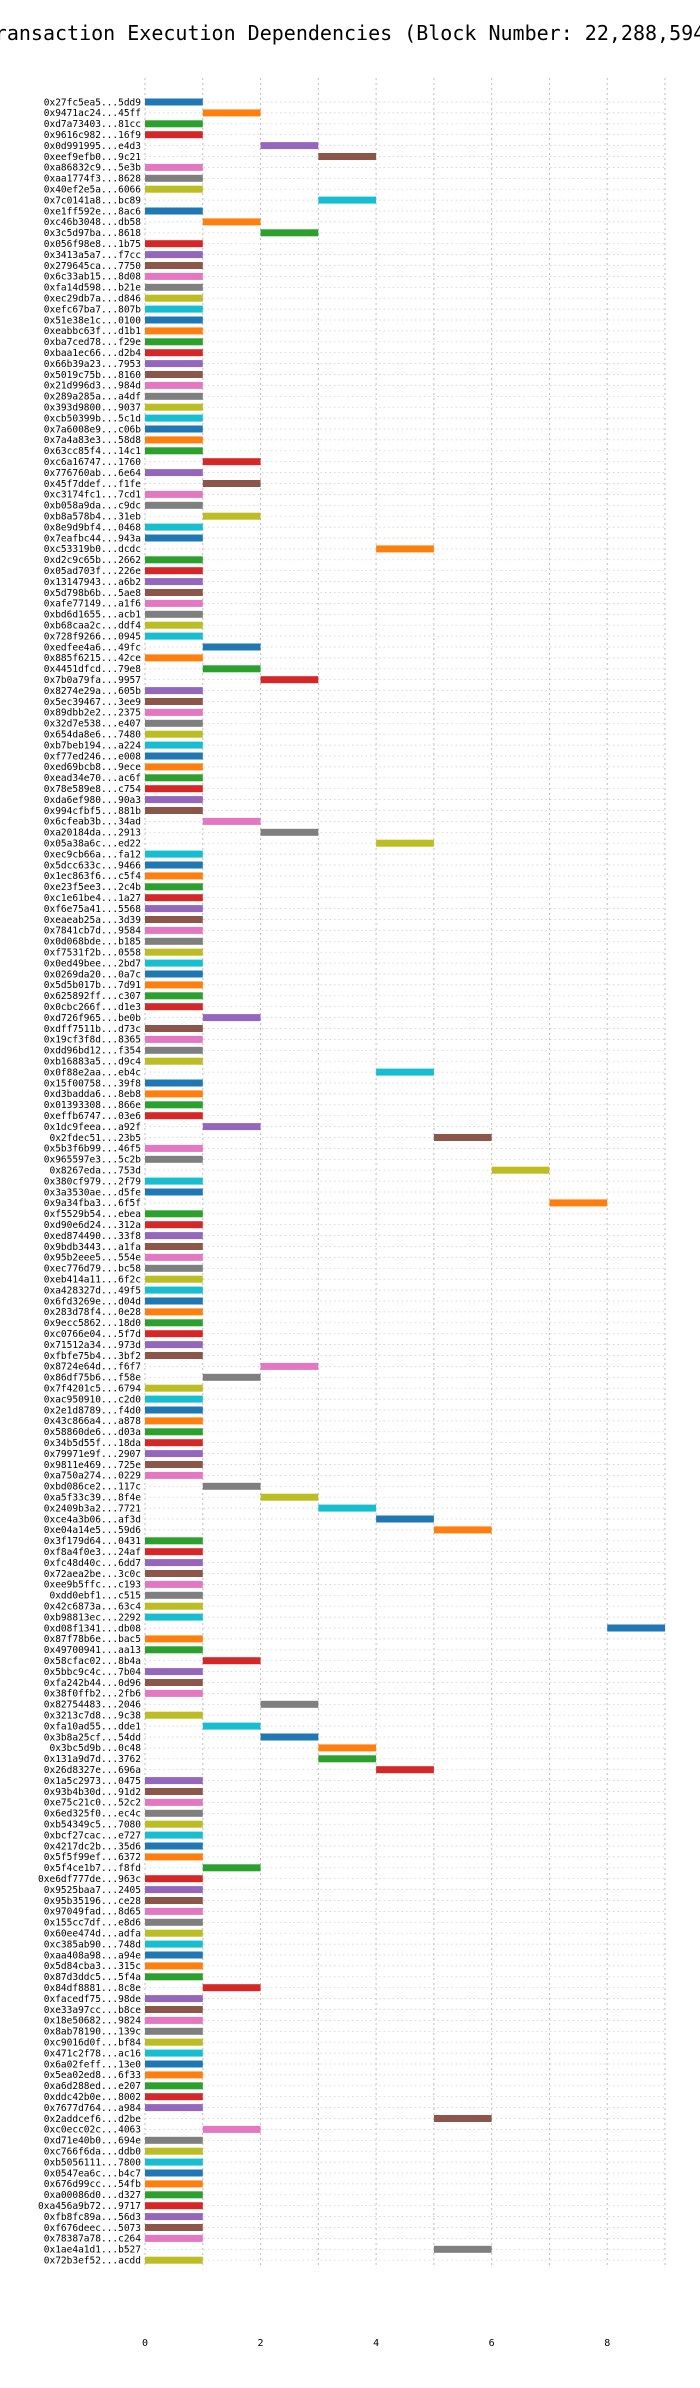  What do you see at coordinates (92, 2130) in the screenshot?
I see `transaction-label: 0xc0ecc02c...4063` at bounding box center [92, 2130].